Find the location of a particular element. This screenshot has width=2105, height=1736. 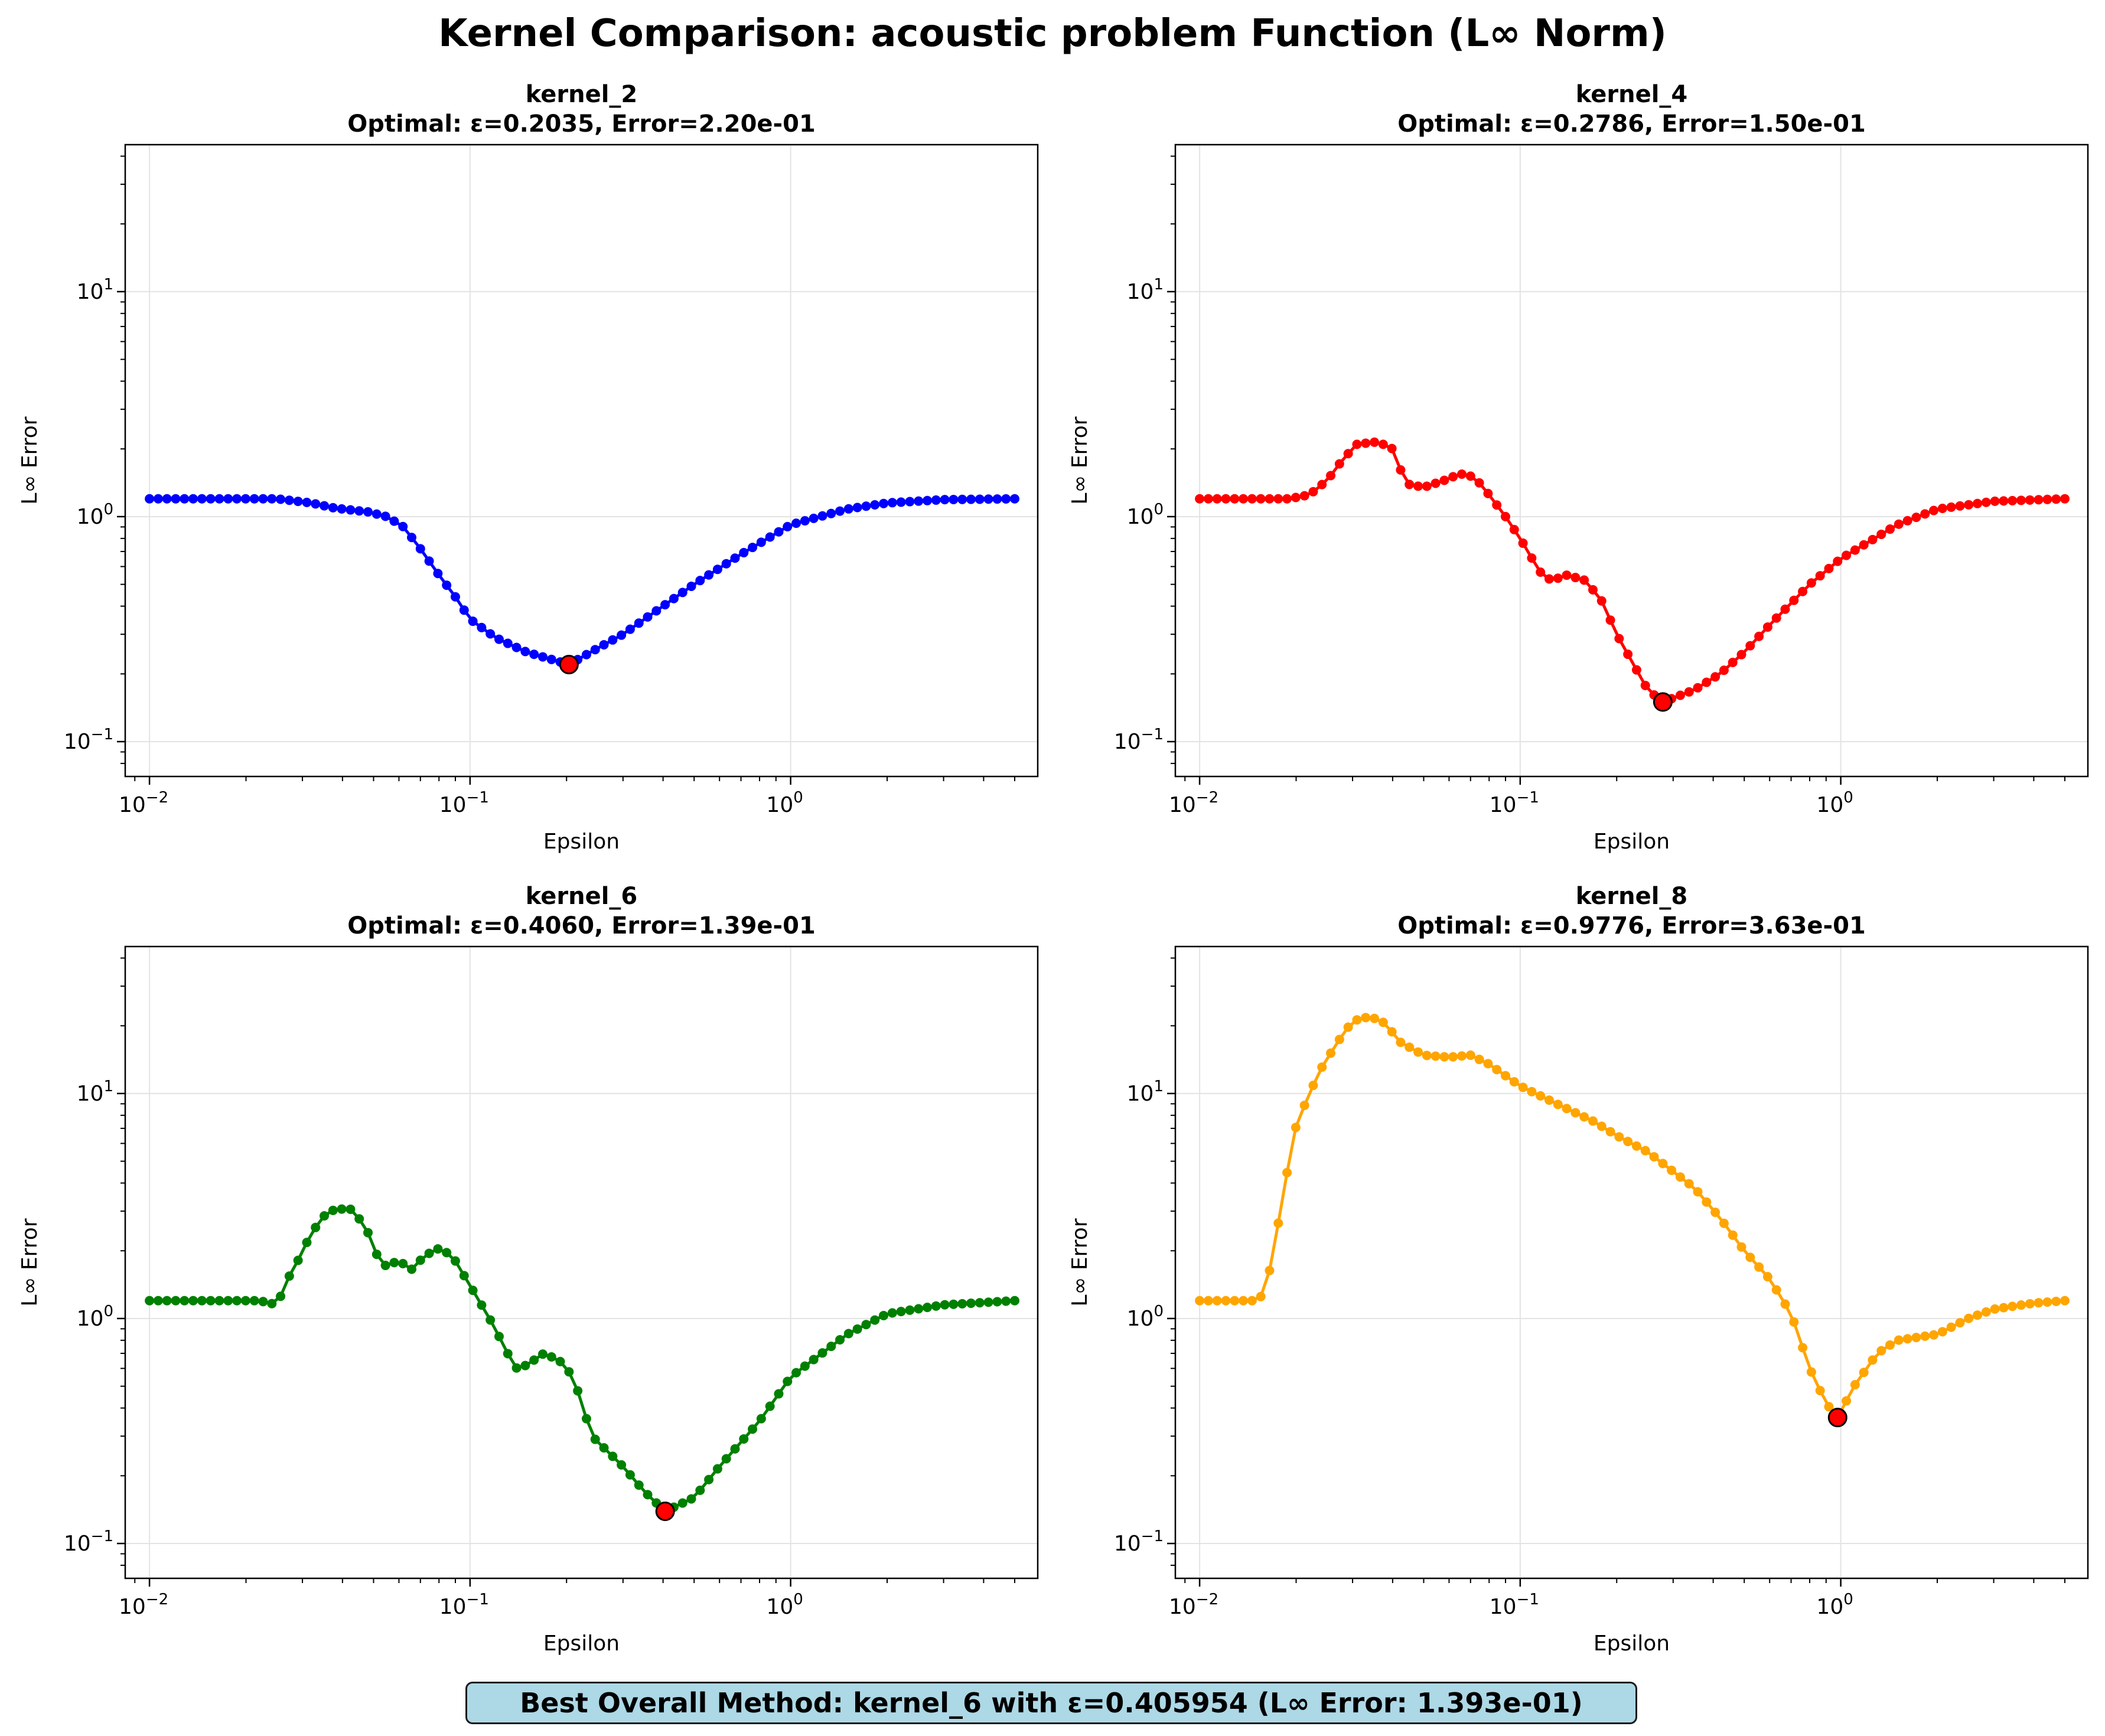

y-tick-label: 10¹ is located at coordinates (95, 290).